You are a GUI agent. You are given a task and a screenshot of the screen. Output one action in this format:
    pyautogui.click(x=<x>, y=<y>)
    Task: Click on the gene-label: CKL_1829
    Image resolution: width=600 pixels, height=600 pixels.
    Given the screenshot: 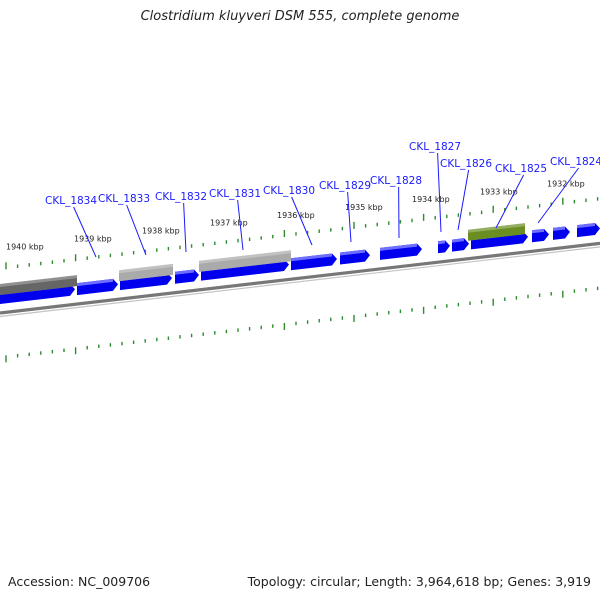 What is the action you would take?
    pyautogui.click(x=345, y=186)
    